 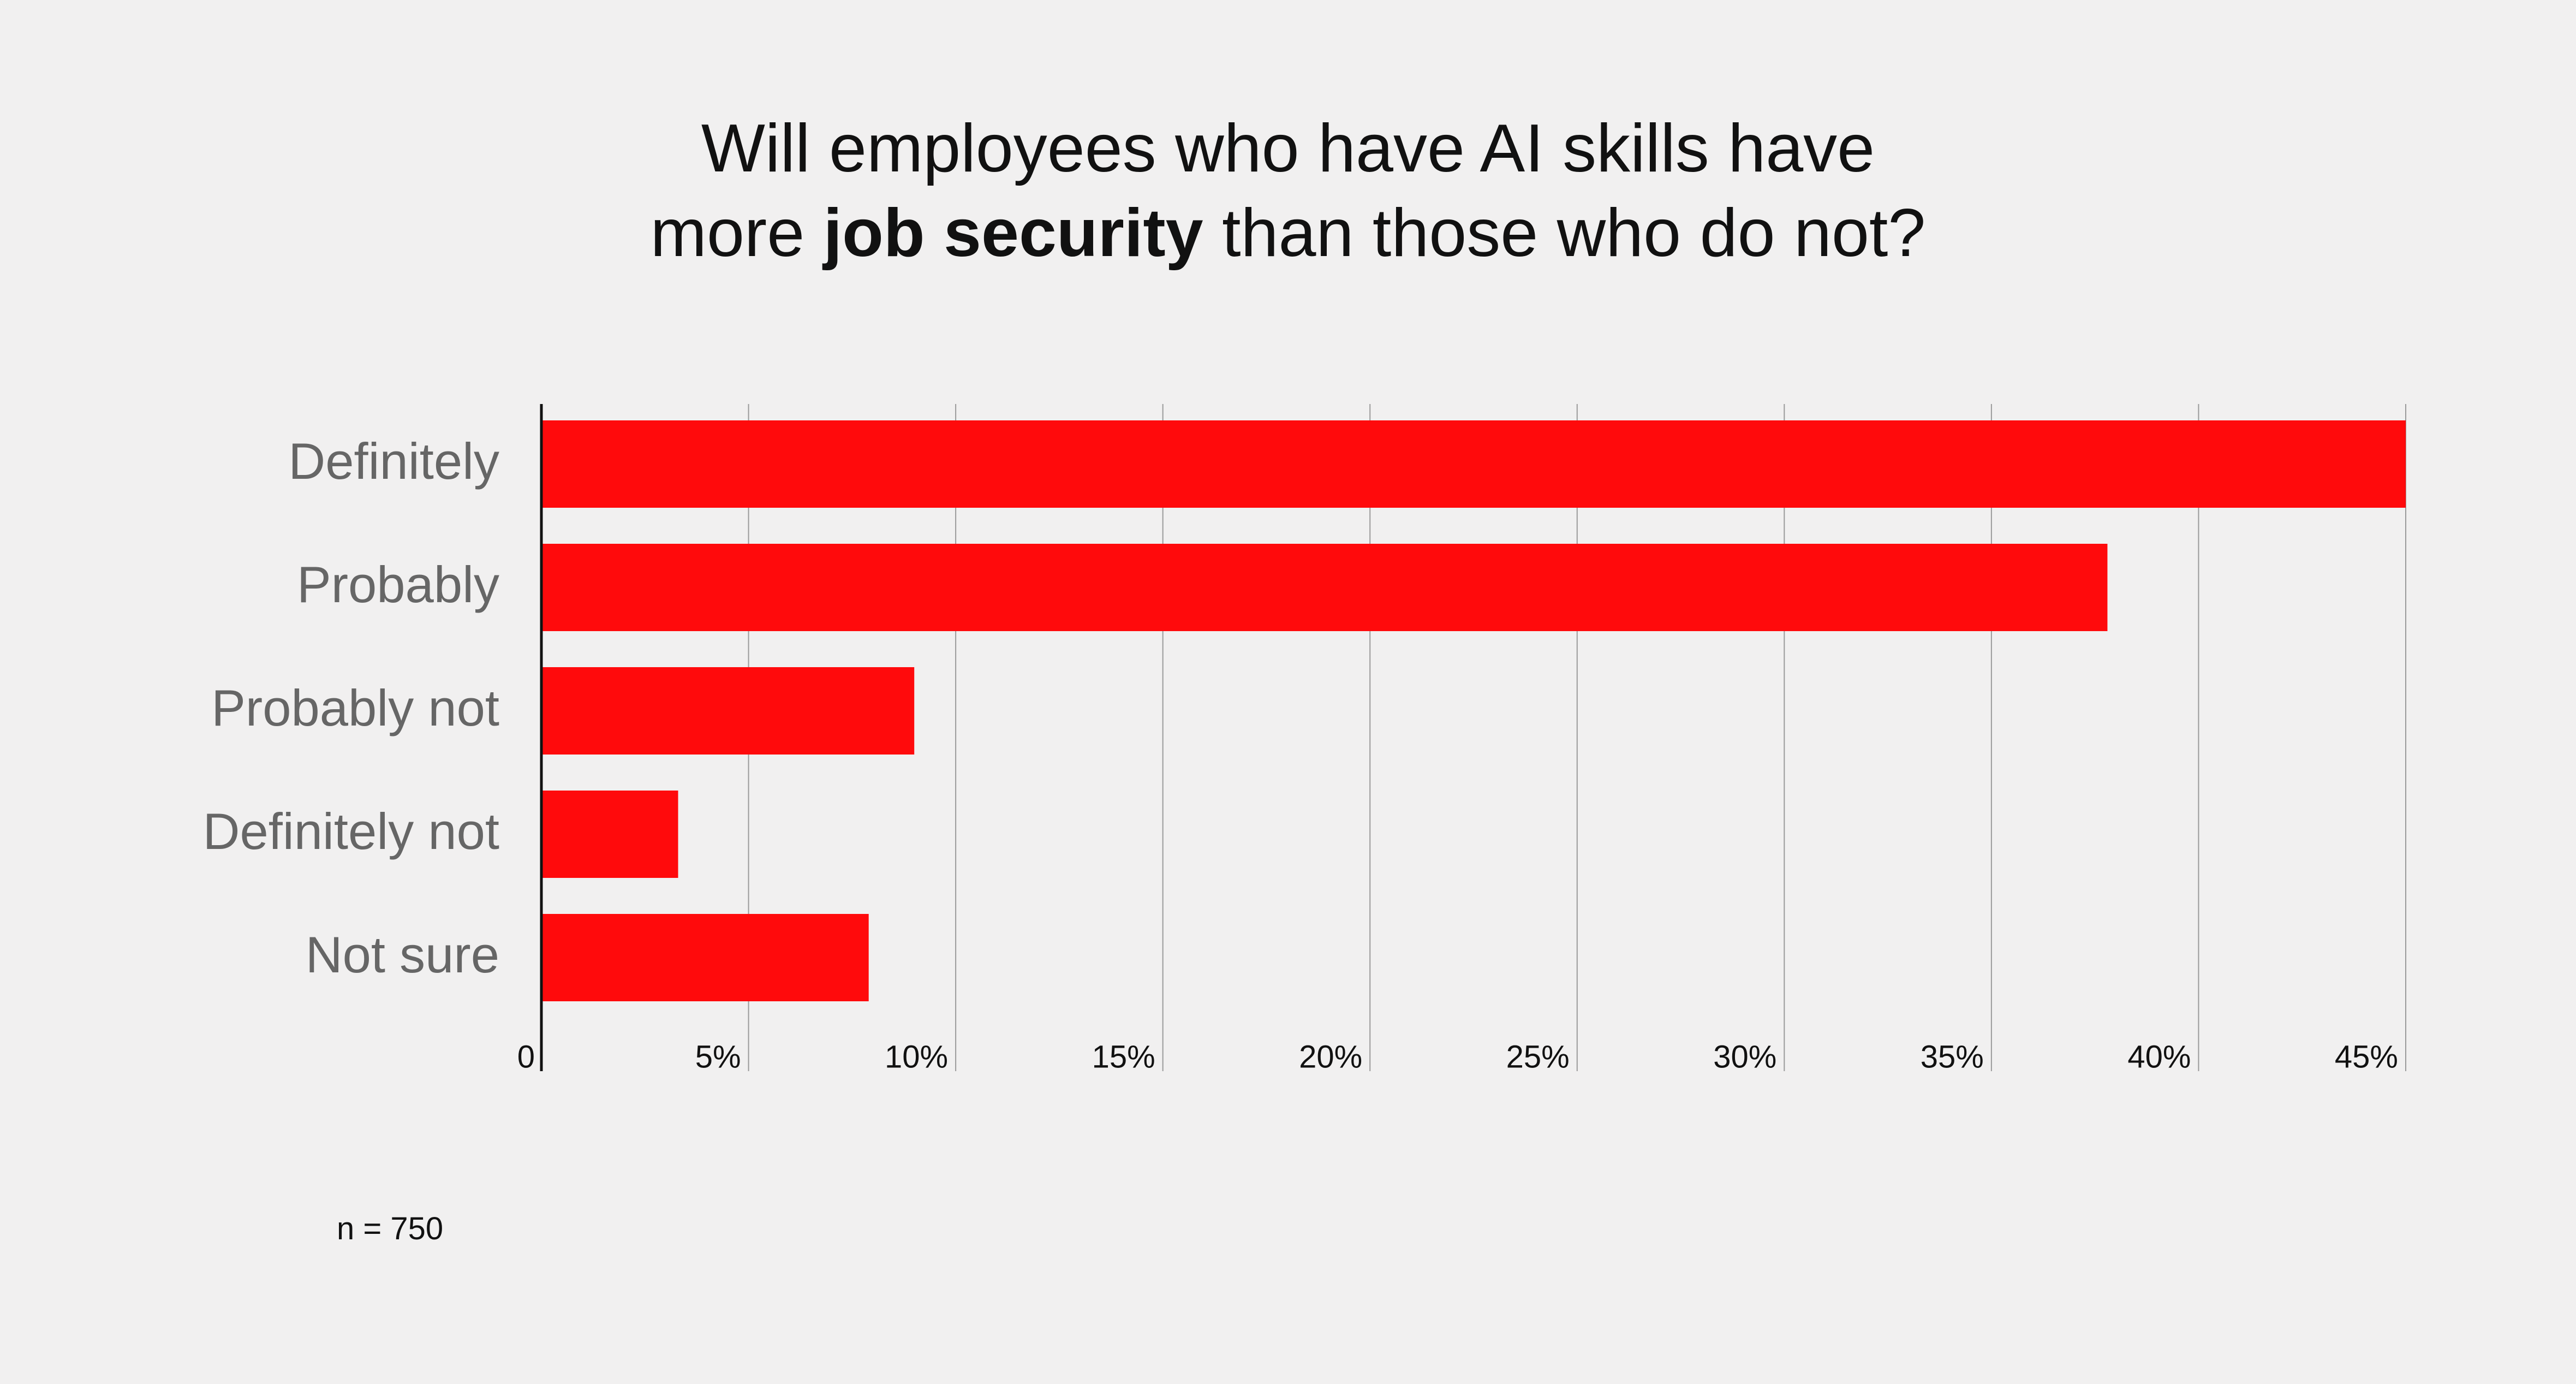 I want to click on x-tick-label-35: 35%, so click(x=1952, y=1056).